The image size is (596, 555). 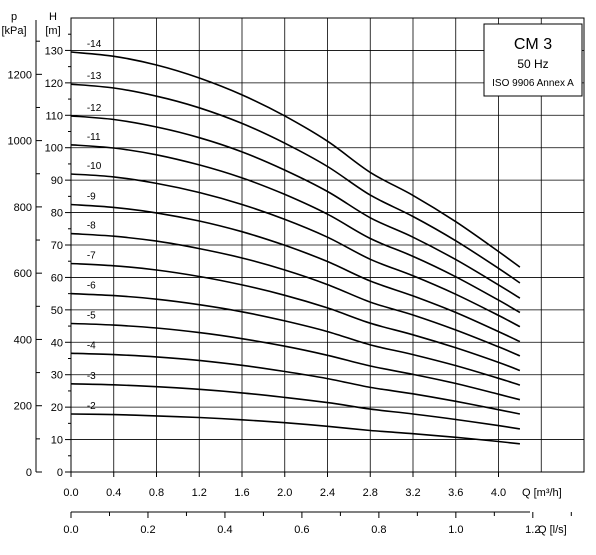 I want to click on head-axis-tick-label: 60, so click(x=57, y=278).